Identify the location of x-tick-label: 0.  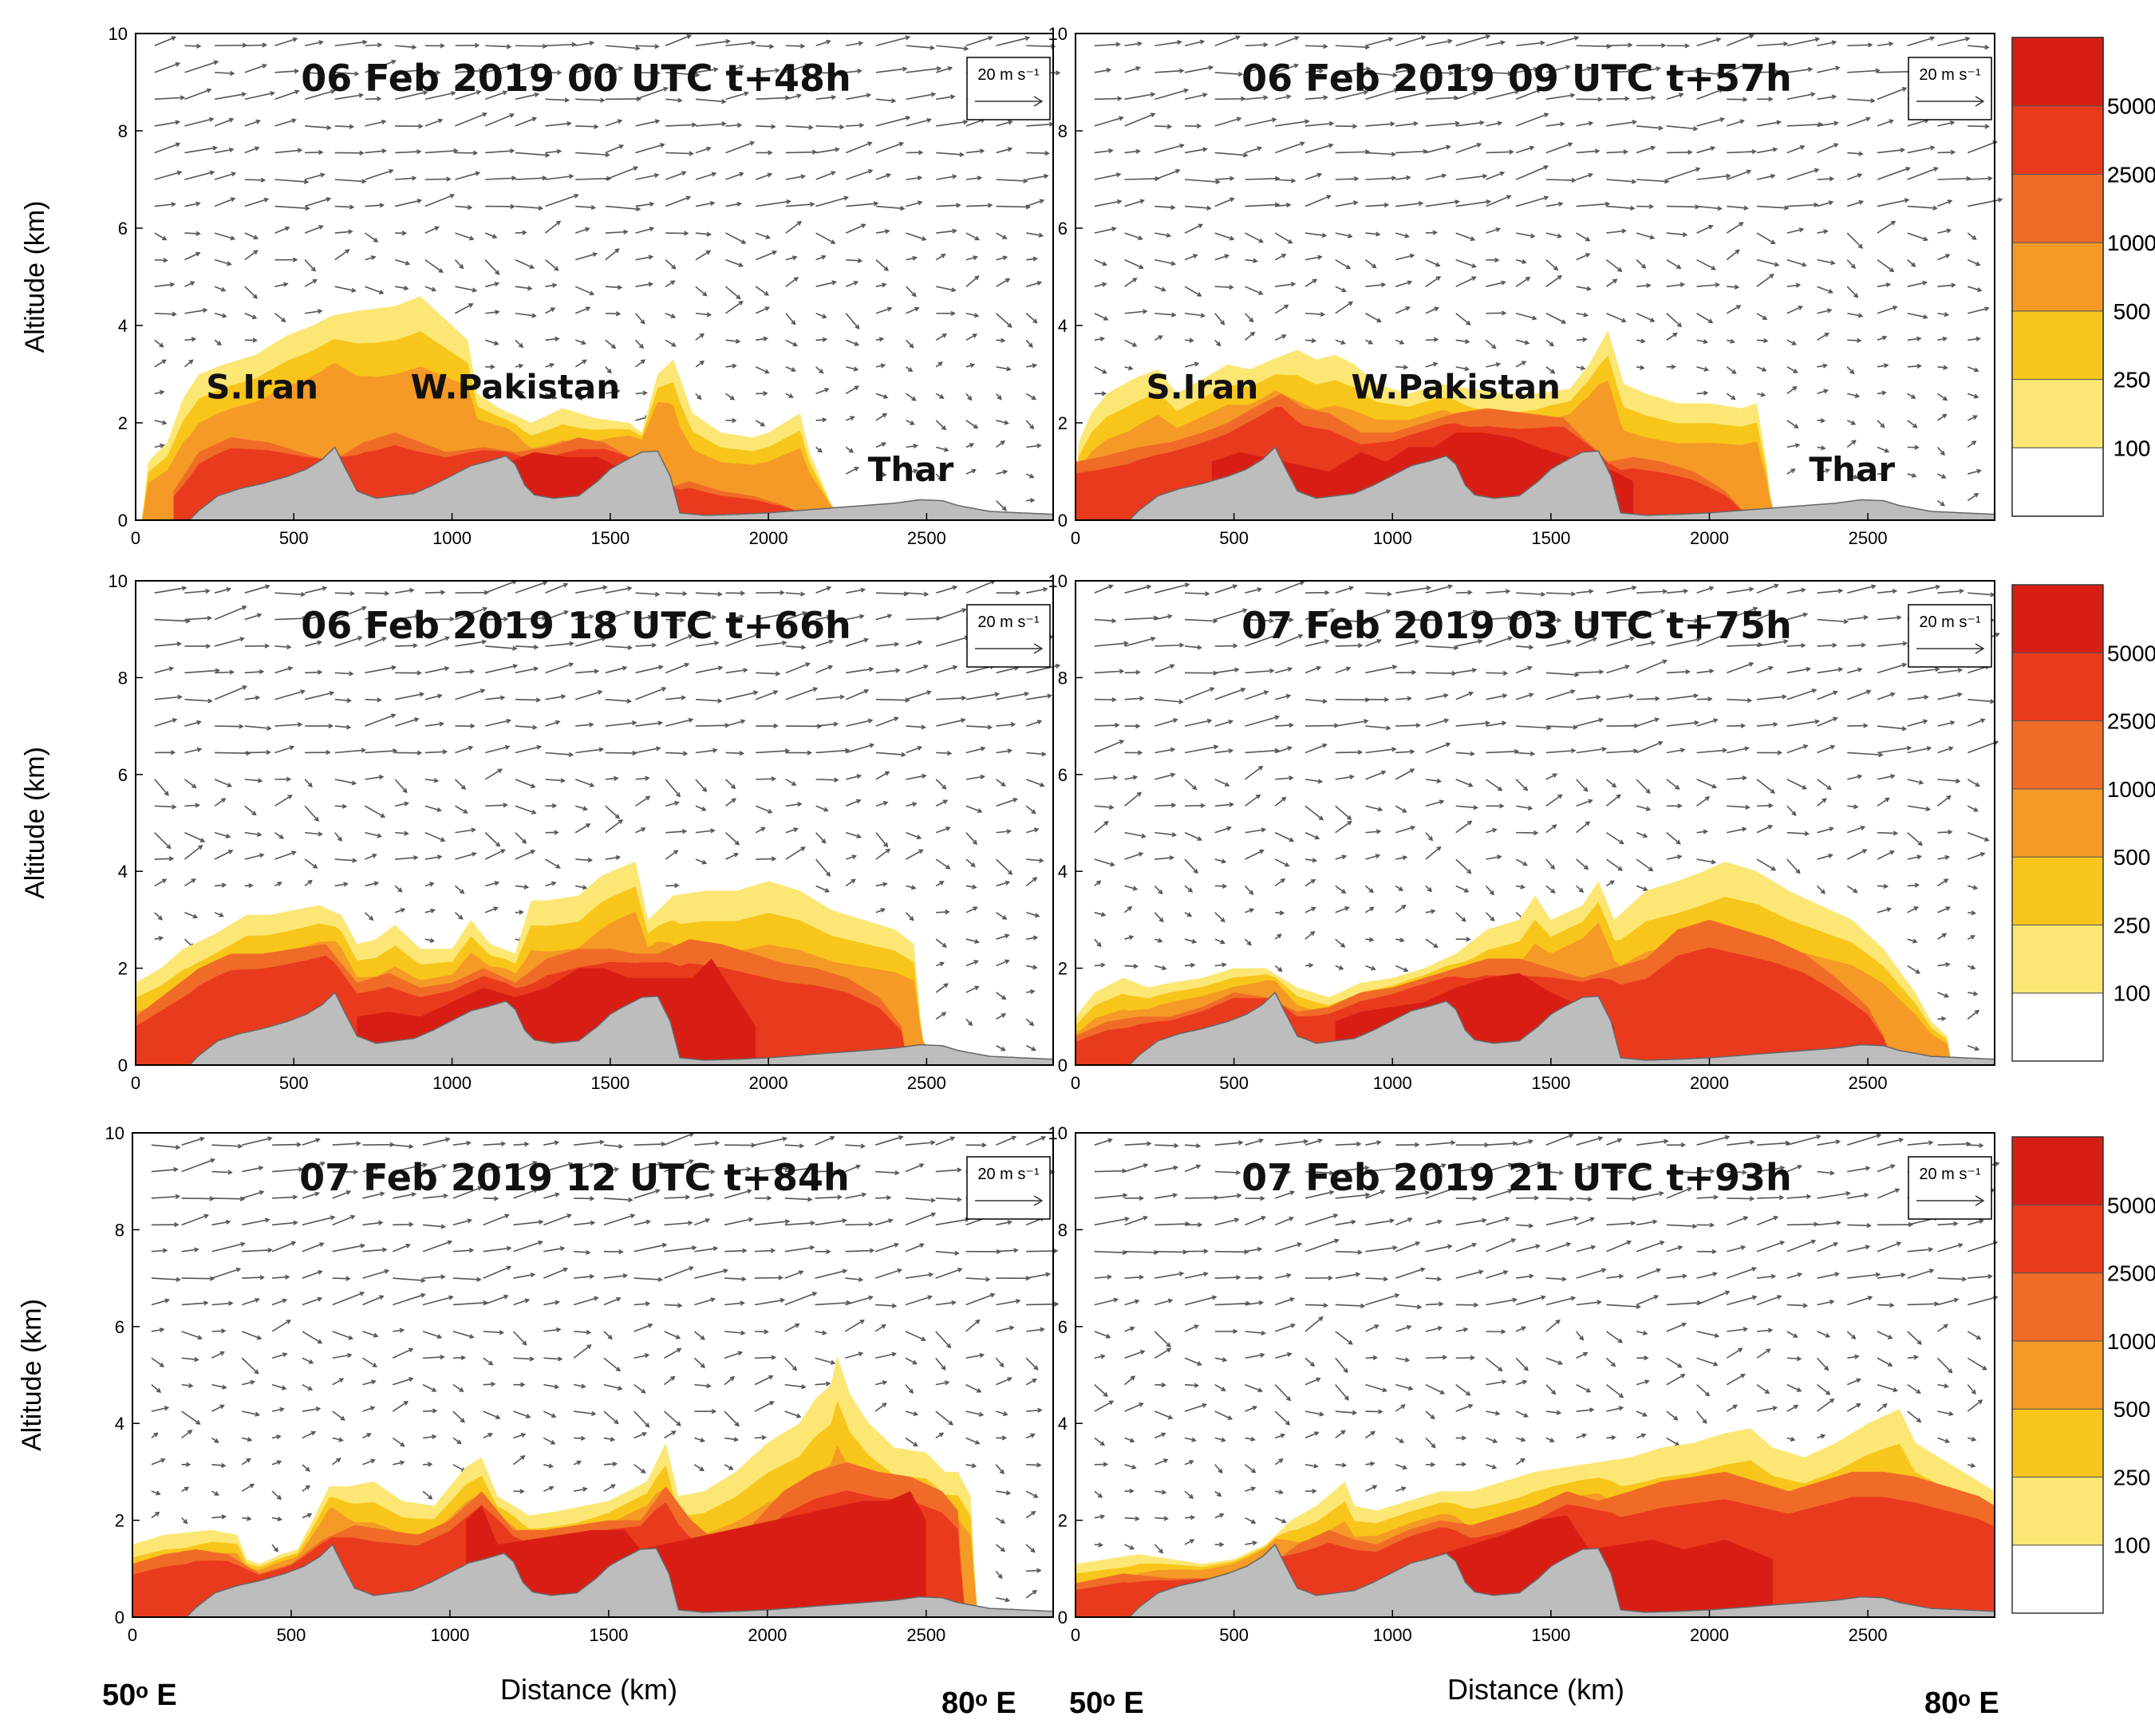
(136, 1083).